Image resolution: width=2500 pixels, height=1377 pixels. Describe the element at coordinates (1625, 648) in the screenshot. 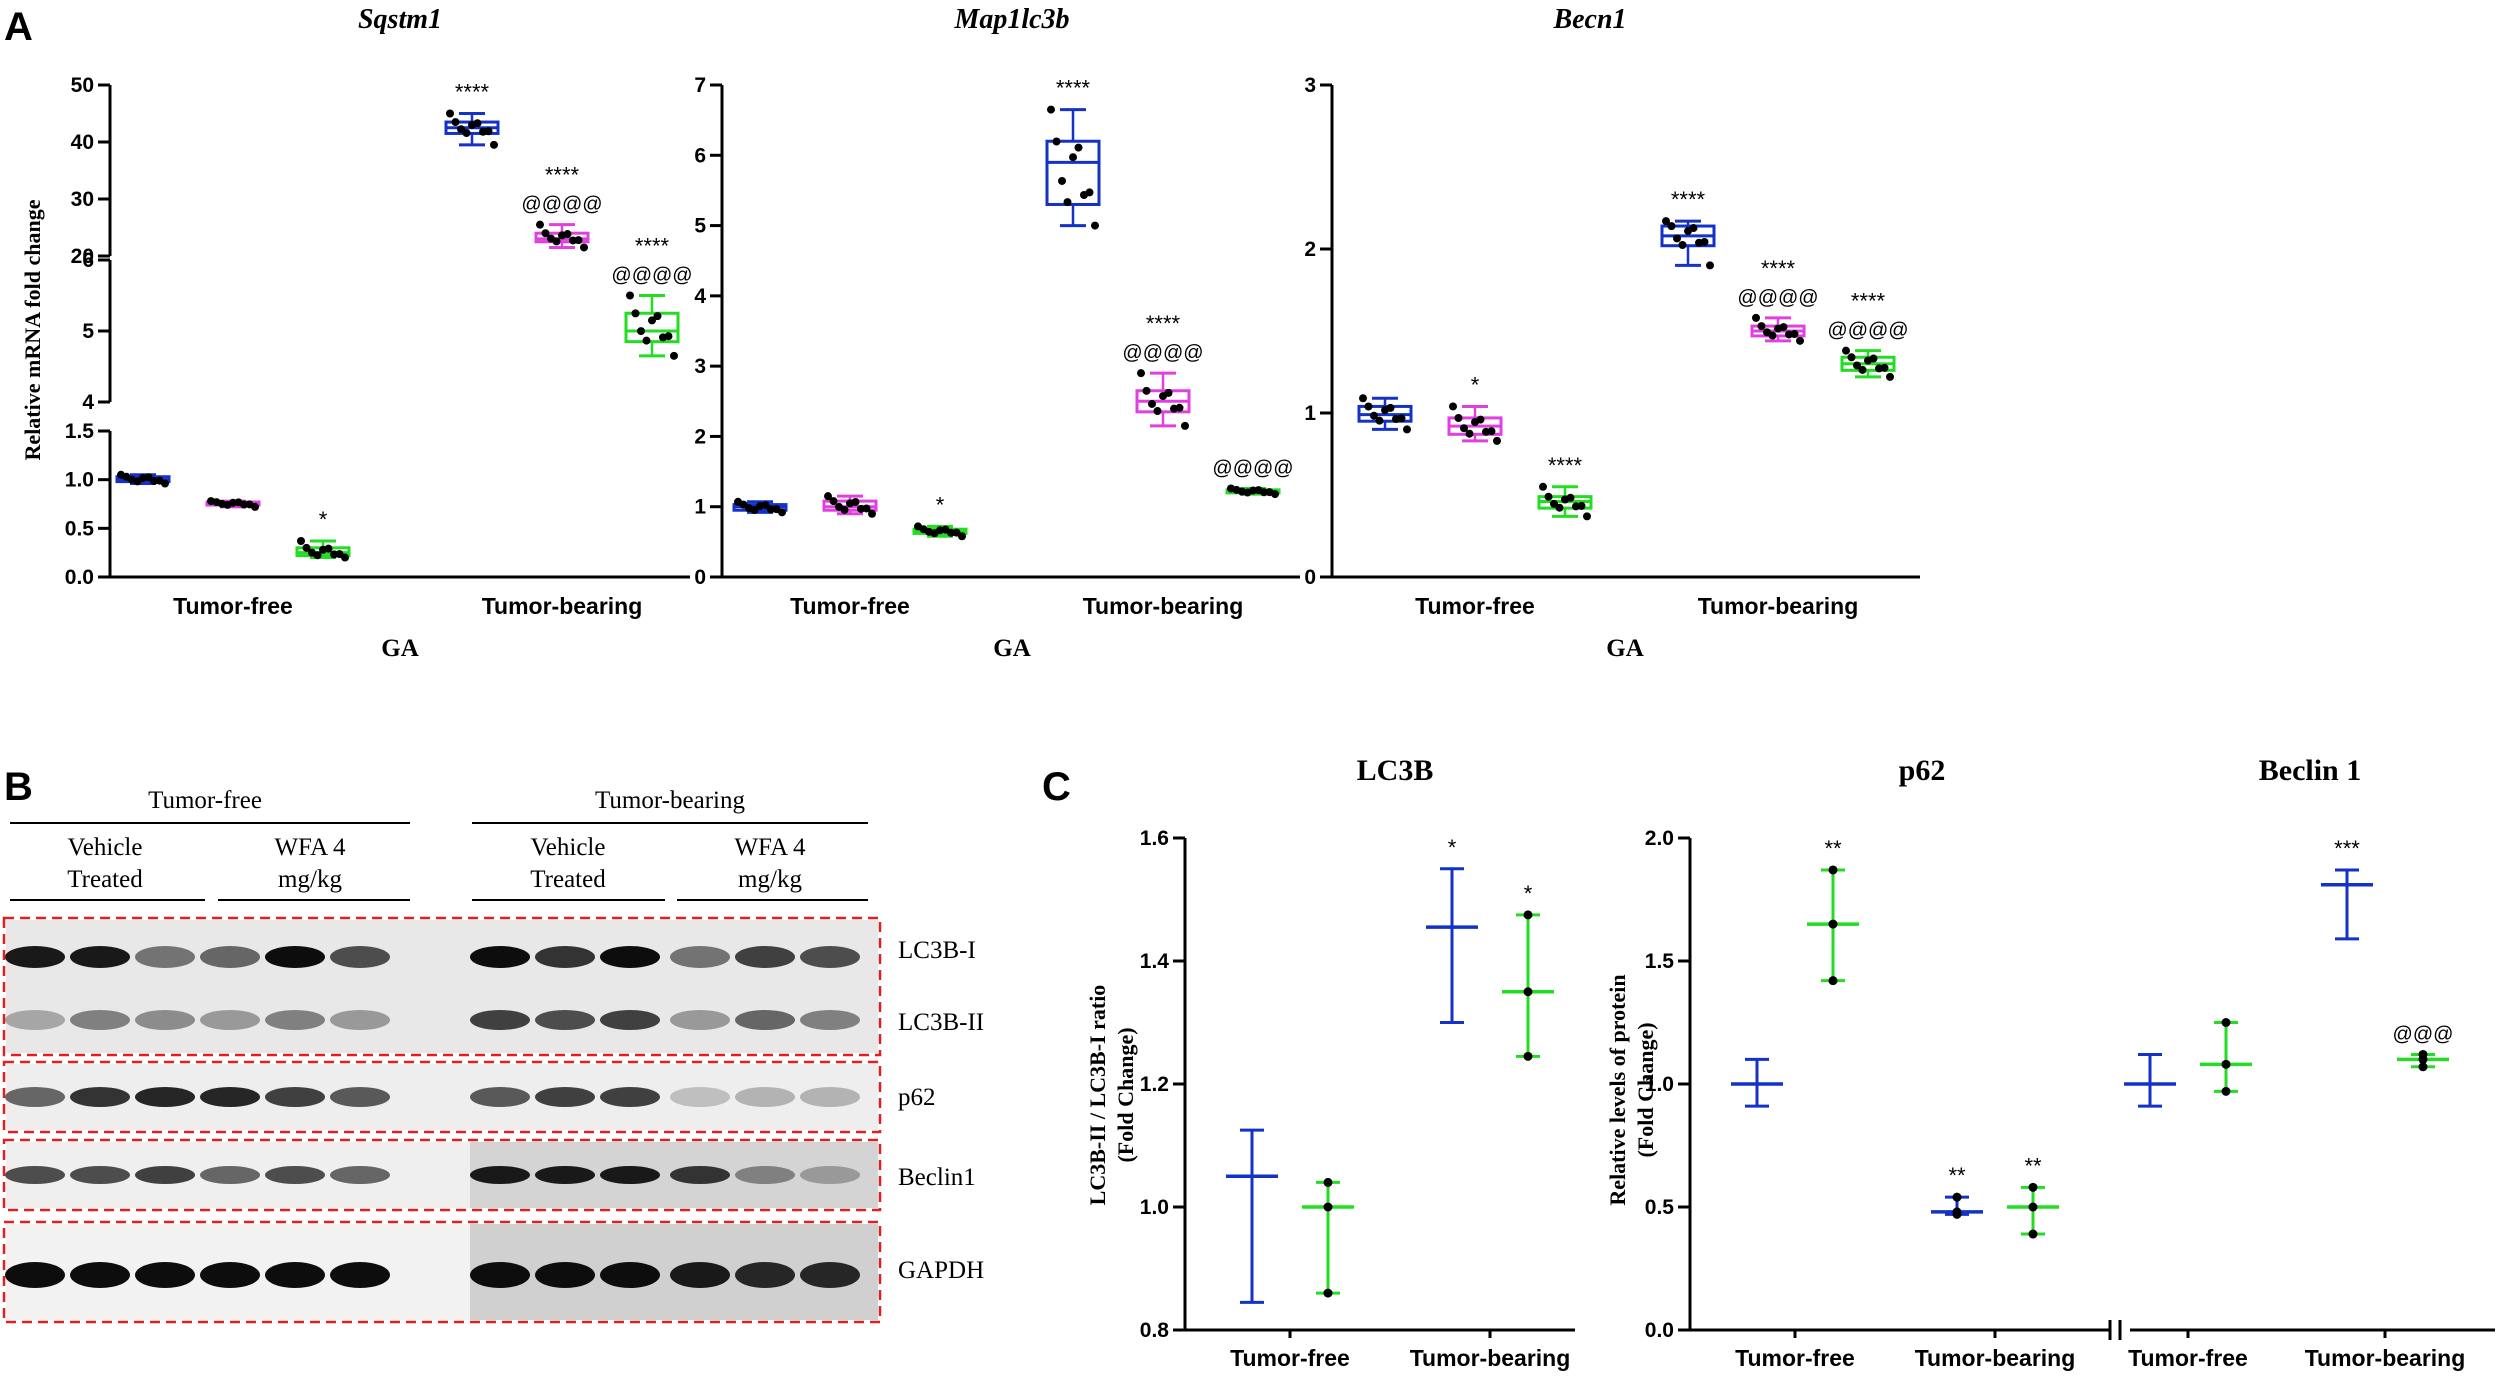

I see `x-axis-label-ga-3: GA` at that location.